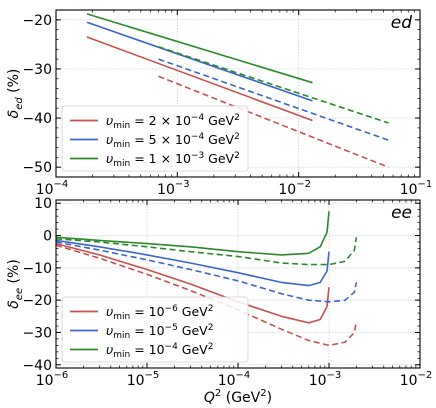 This screenshot has height=408, width=436. I want to click on y-axis-label: δee (%), so click(15, 284).